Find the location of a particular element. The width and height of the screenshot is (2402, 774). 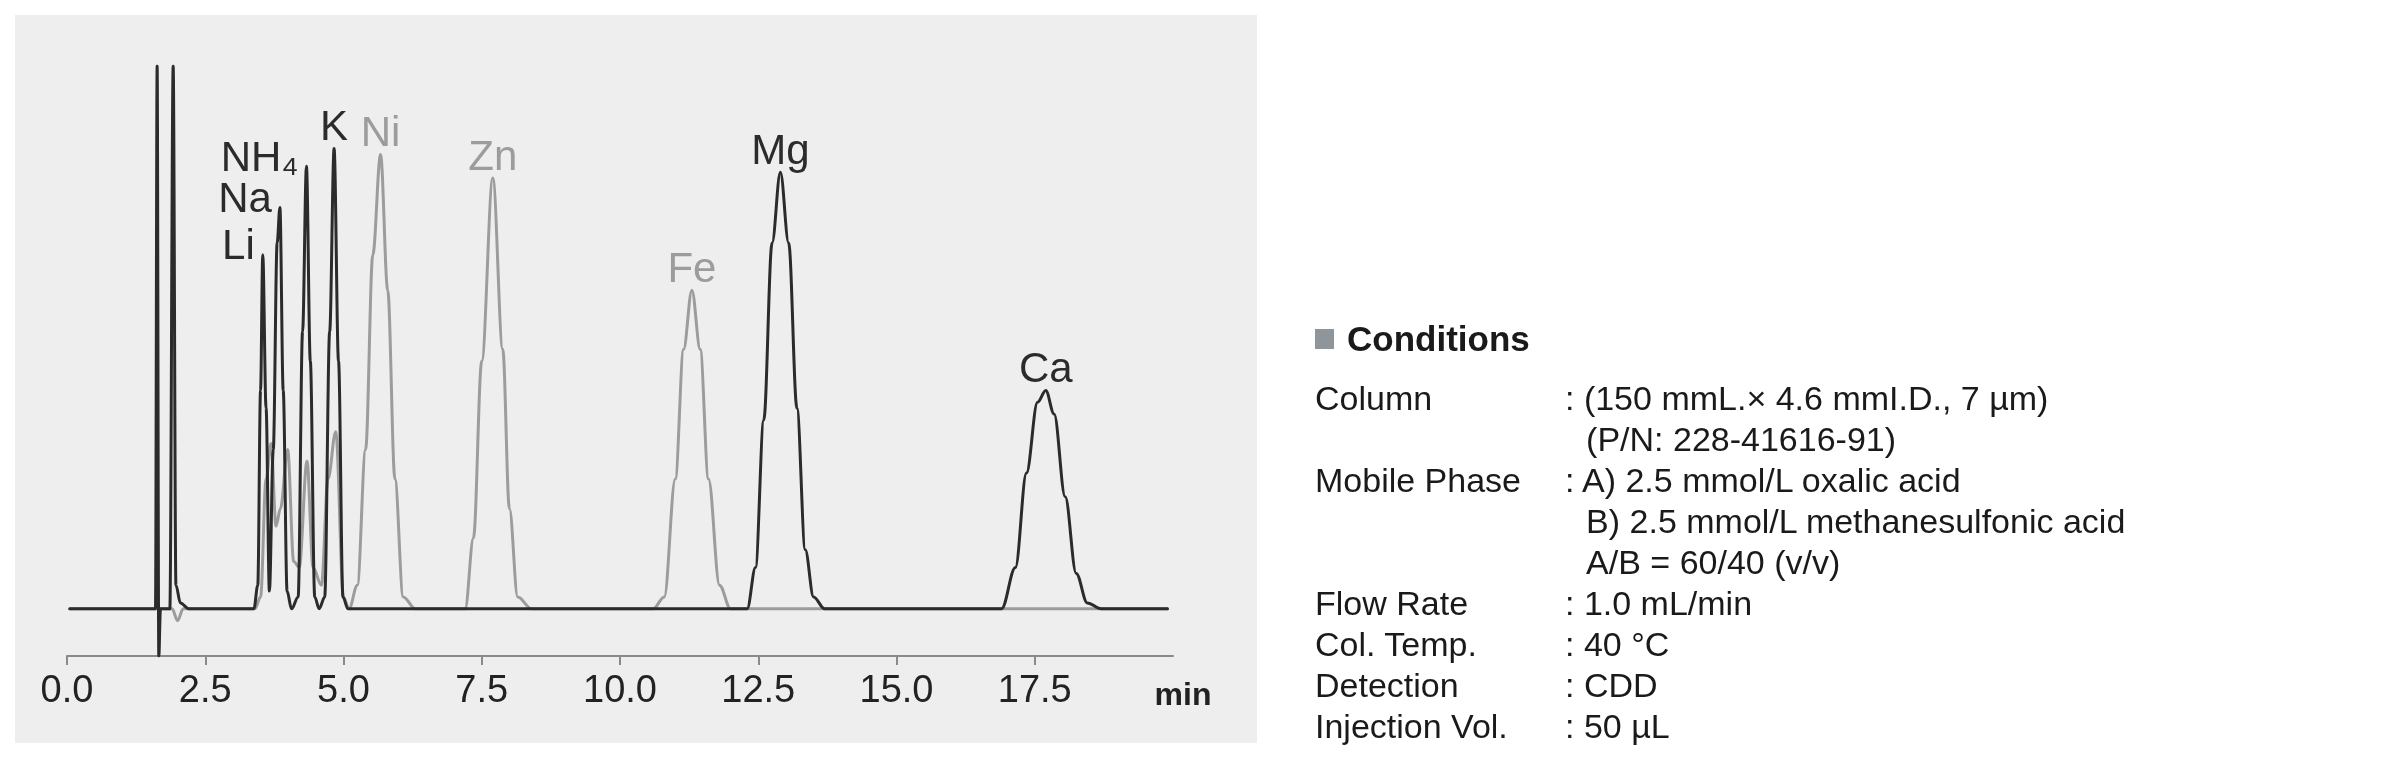

text: Detection is located at coordinates (1387, 685).